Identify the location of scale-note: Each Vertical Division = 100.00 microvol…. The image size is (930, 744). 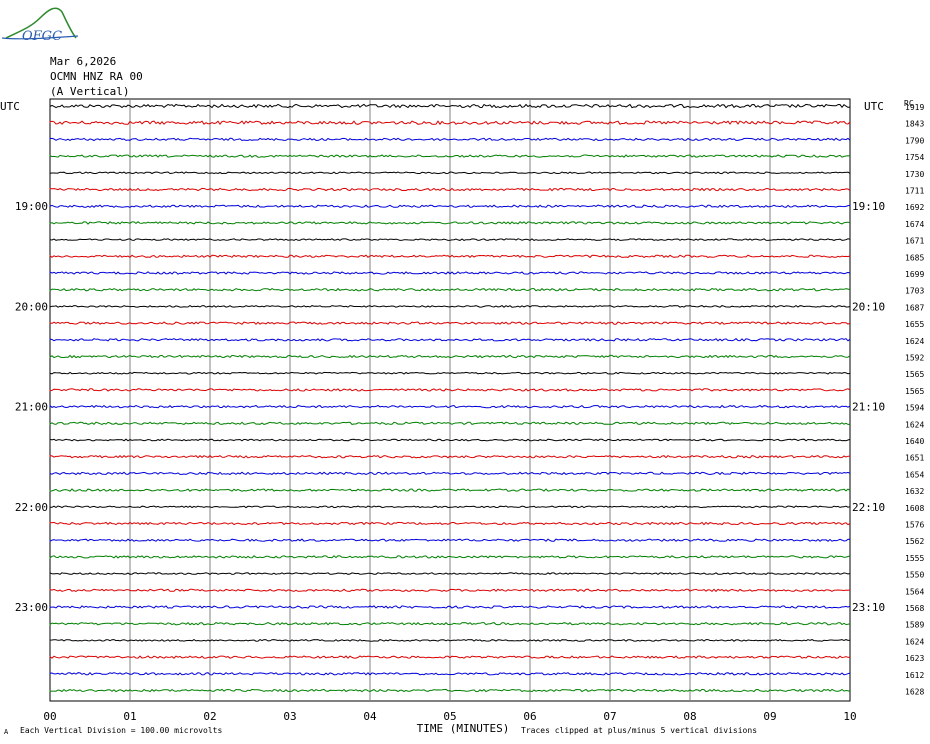
(121, 730).